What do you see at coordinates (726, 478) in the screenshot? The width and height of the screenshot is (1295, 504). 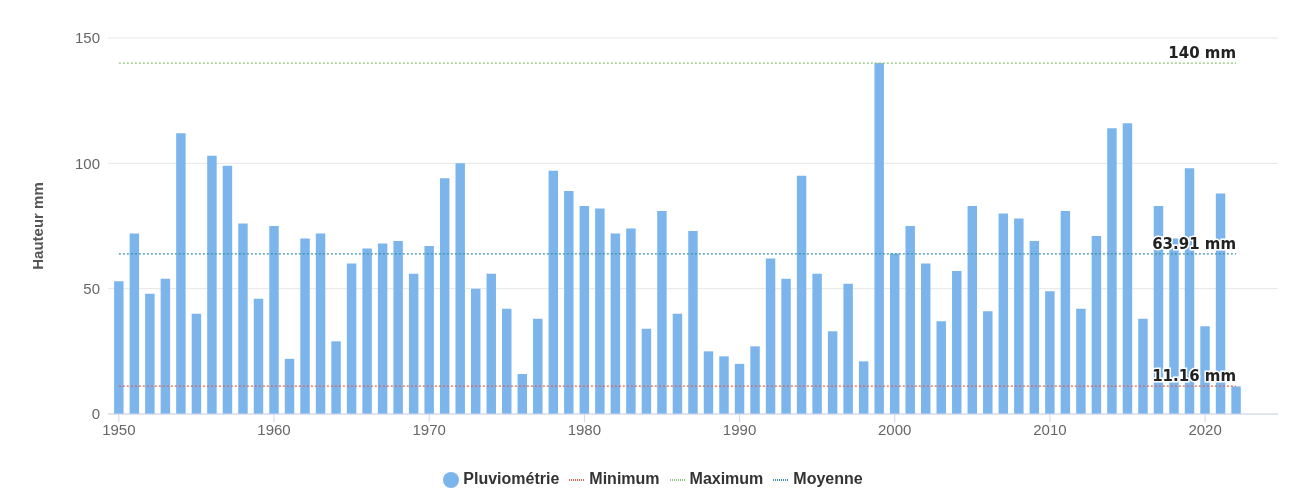 I see `legend-label: Maximum` at bounding box center [726, 478].